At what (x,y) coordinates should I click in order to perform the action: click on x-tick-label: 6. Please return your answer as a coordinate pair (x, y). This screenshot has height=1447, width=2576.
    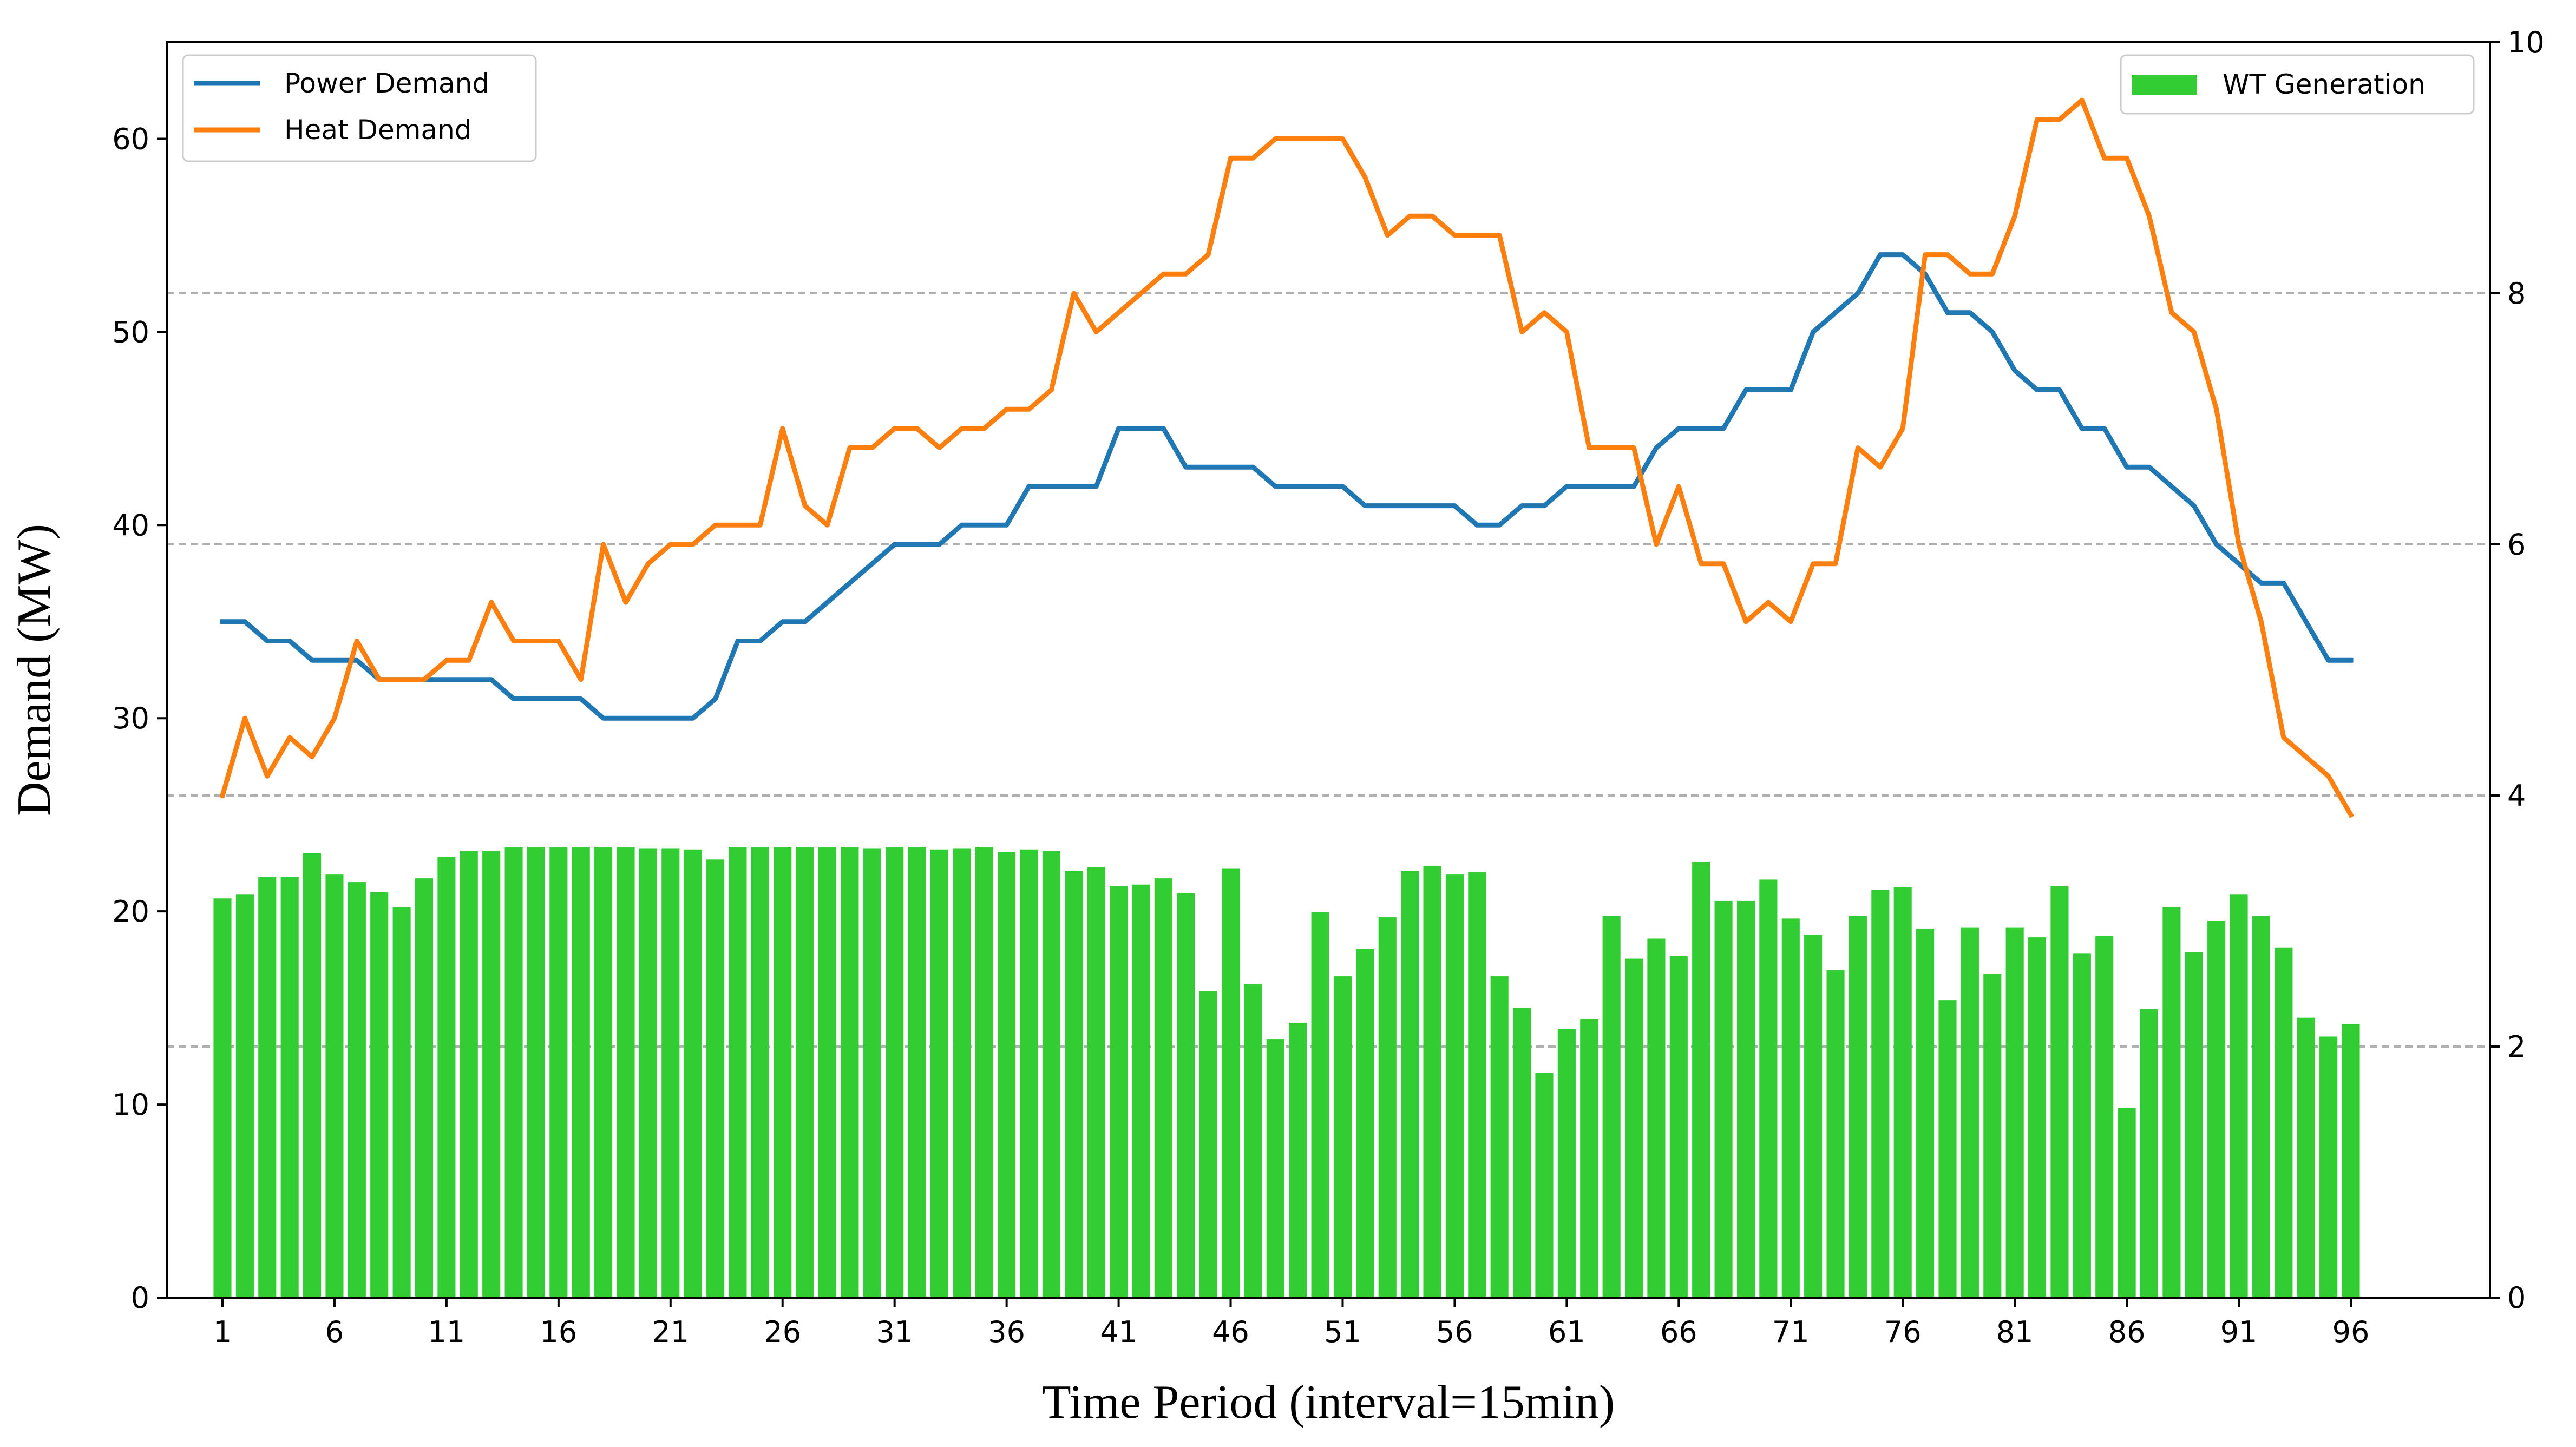
    Looking at the image, I should click on (335, 1332).